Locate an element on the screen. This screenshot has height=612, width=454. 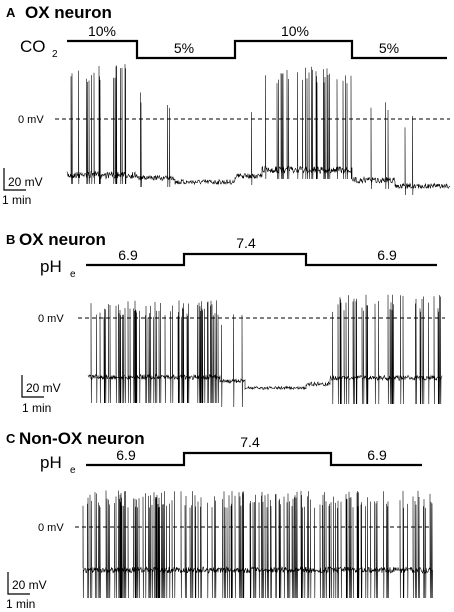
panel-c-voltage-trace is located at coordinates (257, 544).